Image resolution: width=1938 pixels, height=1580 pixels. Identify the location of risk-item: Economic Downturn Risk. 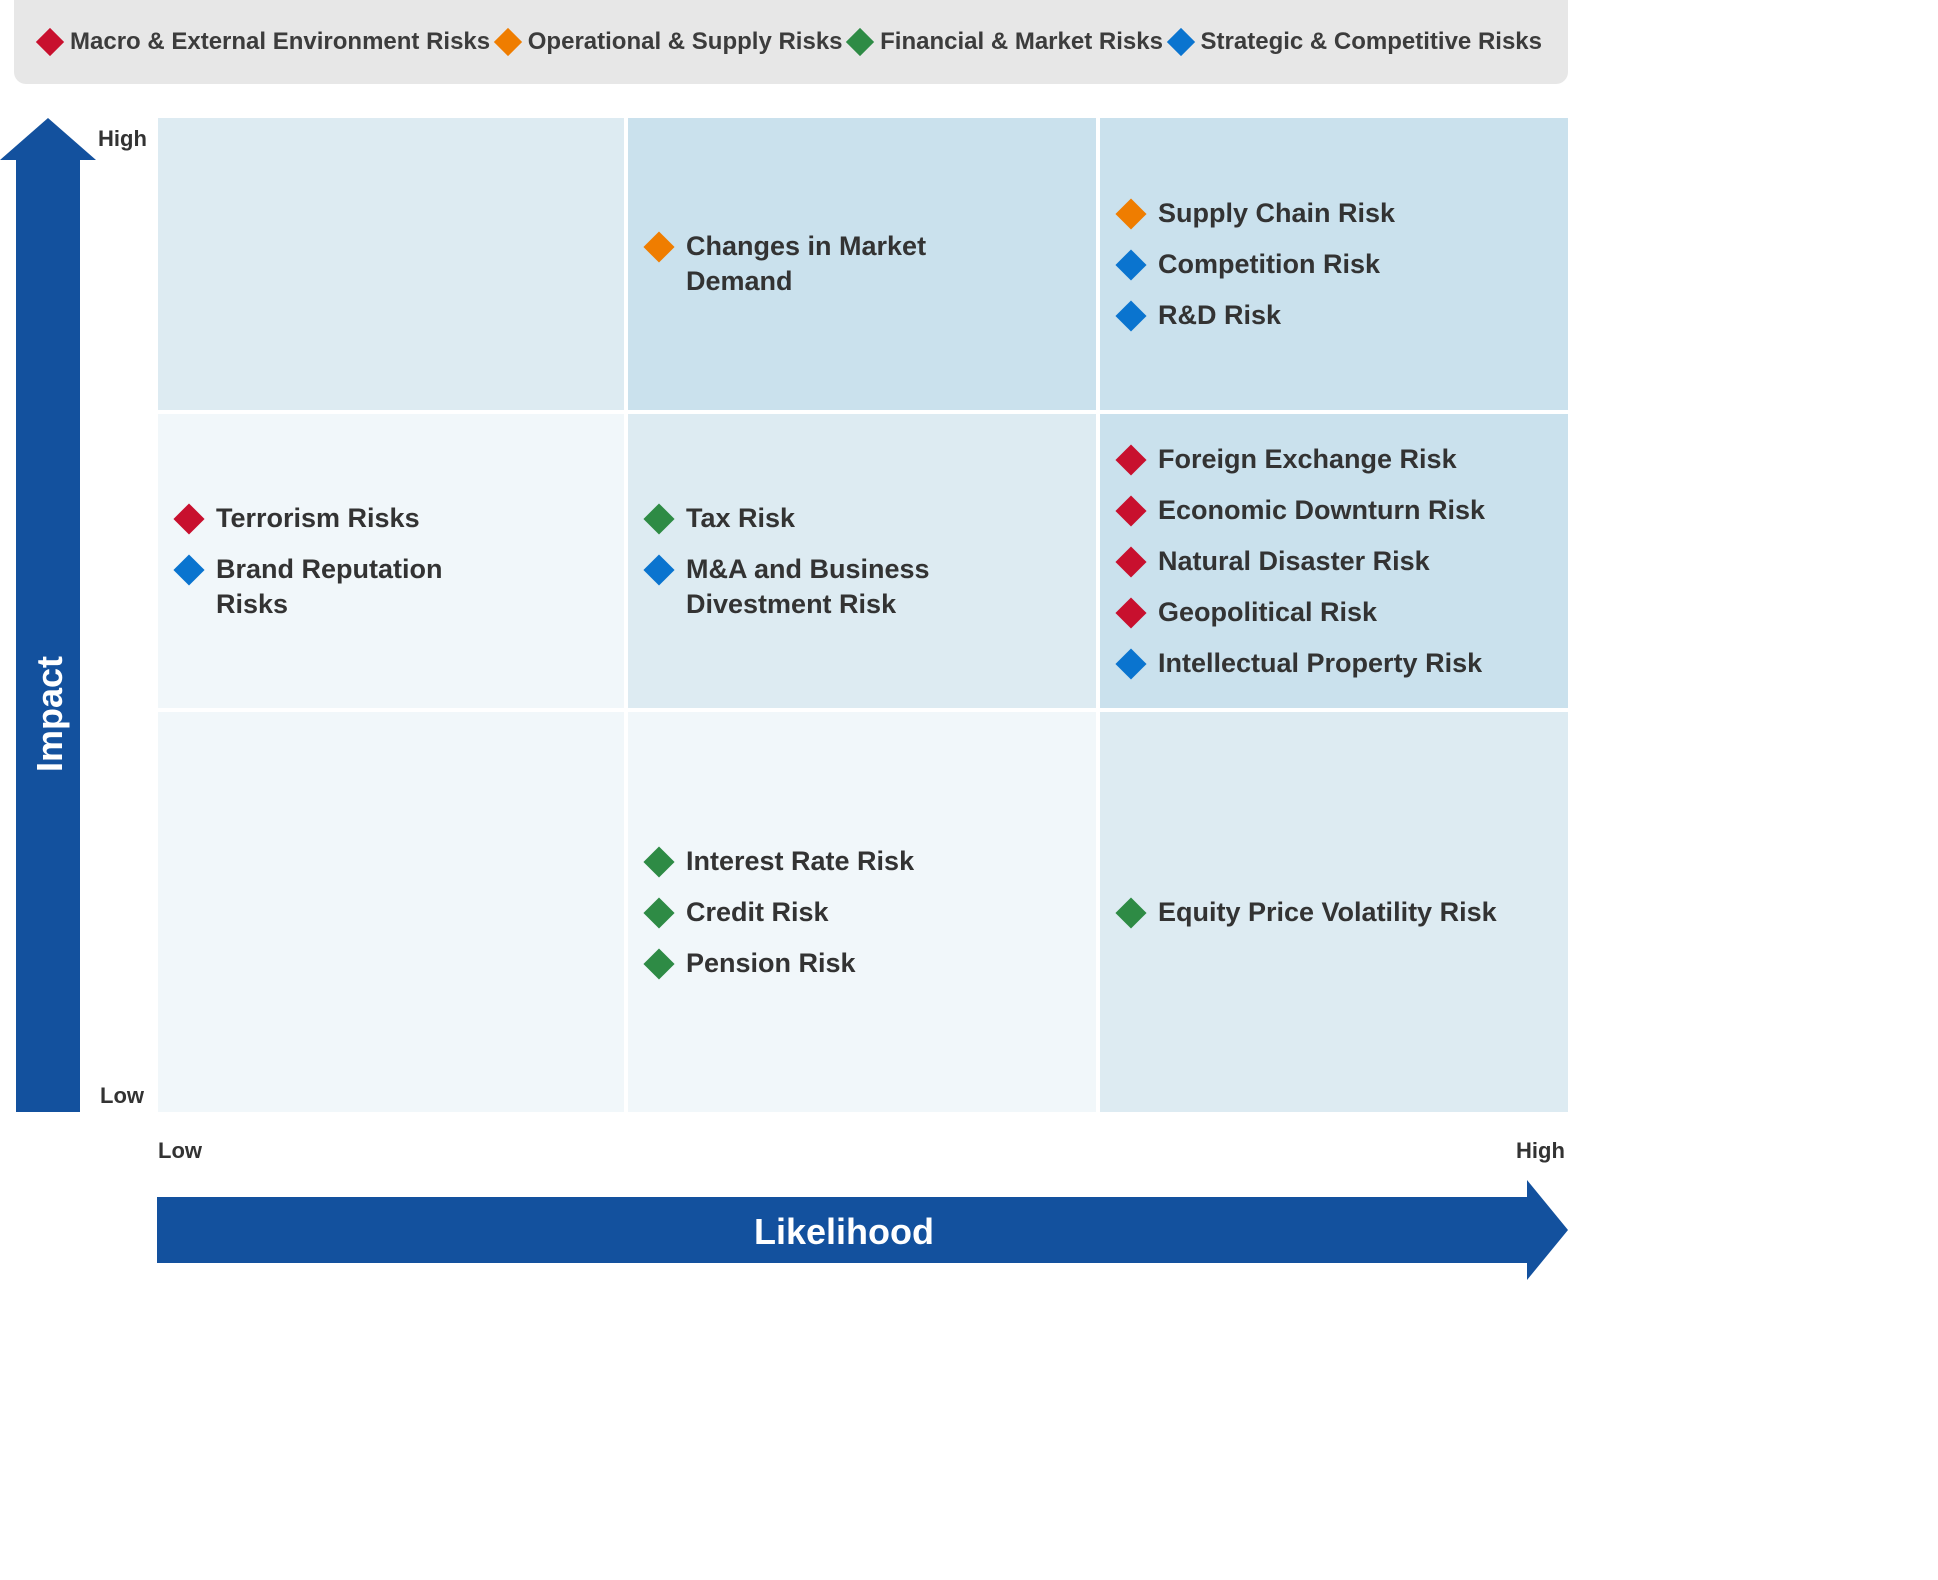
(1300, 510).